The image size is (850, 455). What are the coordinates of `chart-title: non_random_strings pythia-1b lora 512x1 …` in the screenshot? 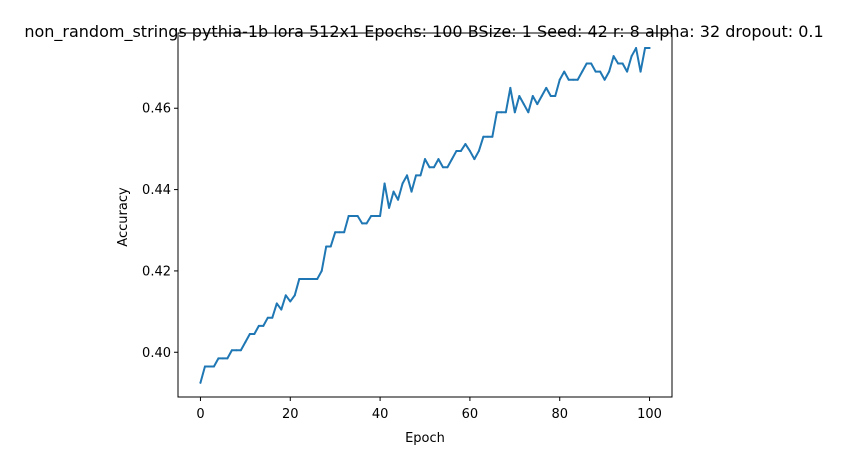 It's located at (423, 32).